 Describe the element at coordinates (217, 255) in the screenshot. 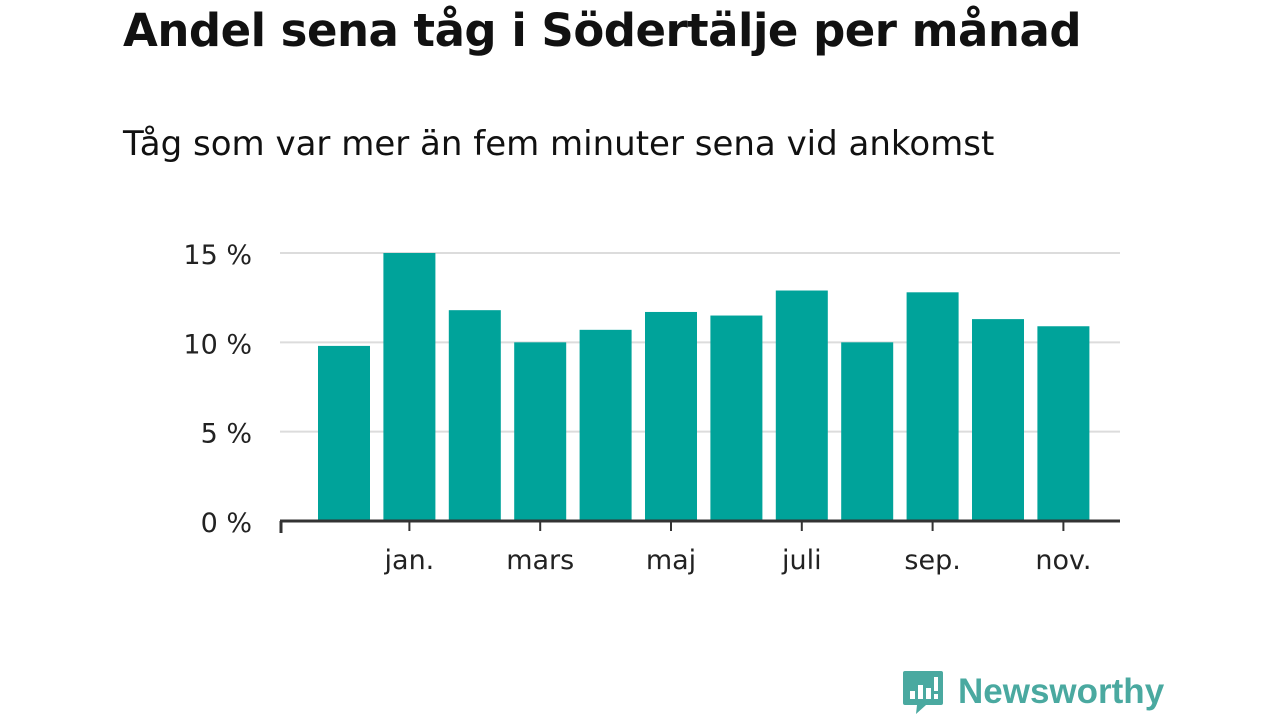

I see `y-tick-label: 15 %` at that location.